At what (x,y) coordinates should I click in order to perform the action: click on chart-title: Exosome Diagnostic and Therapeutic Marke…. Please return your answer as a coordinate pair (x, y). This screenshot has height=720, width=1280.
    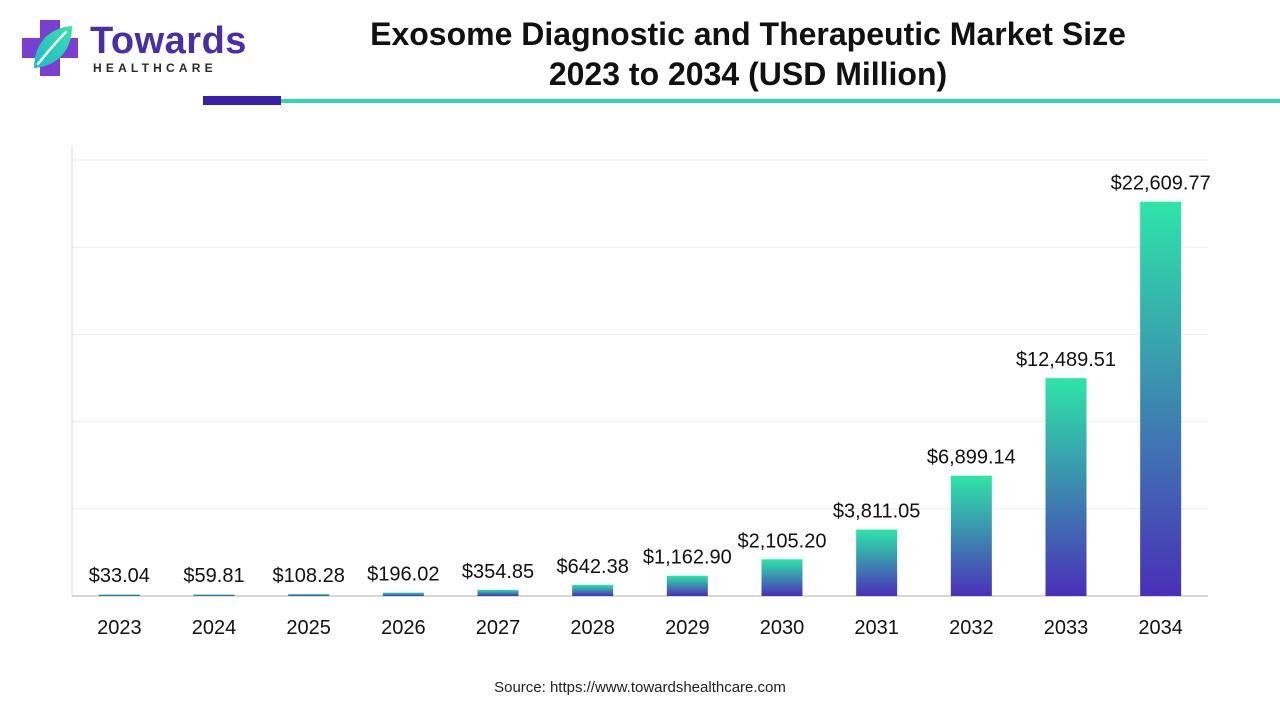
    Looking at the image, I should click on (748, 54).